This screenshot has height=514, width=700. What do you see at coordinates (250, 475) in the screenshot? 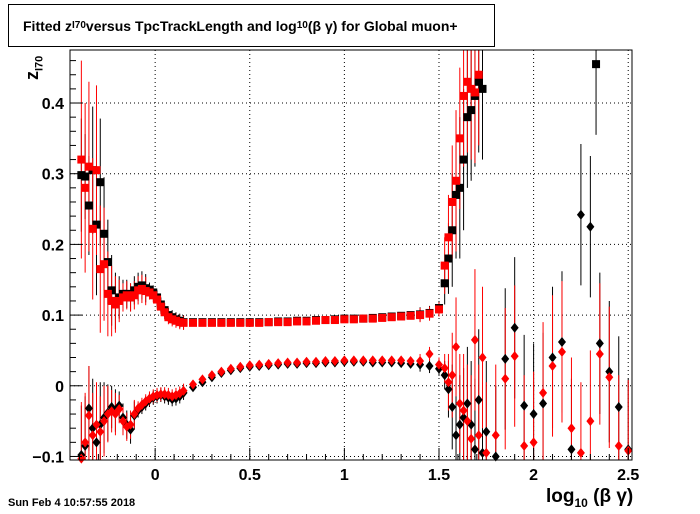
I see `x-tick-label: 0.5` at bounding box center [250, 475].